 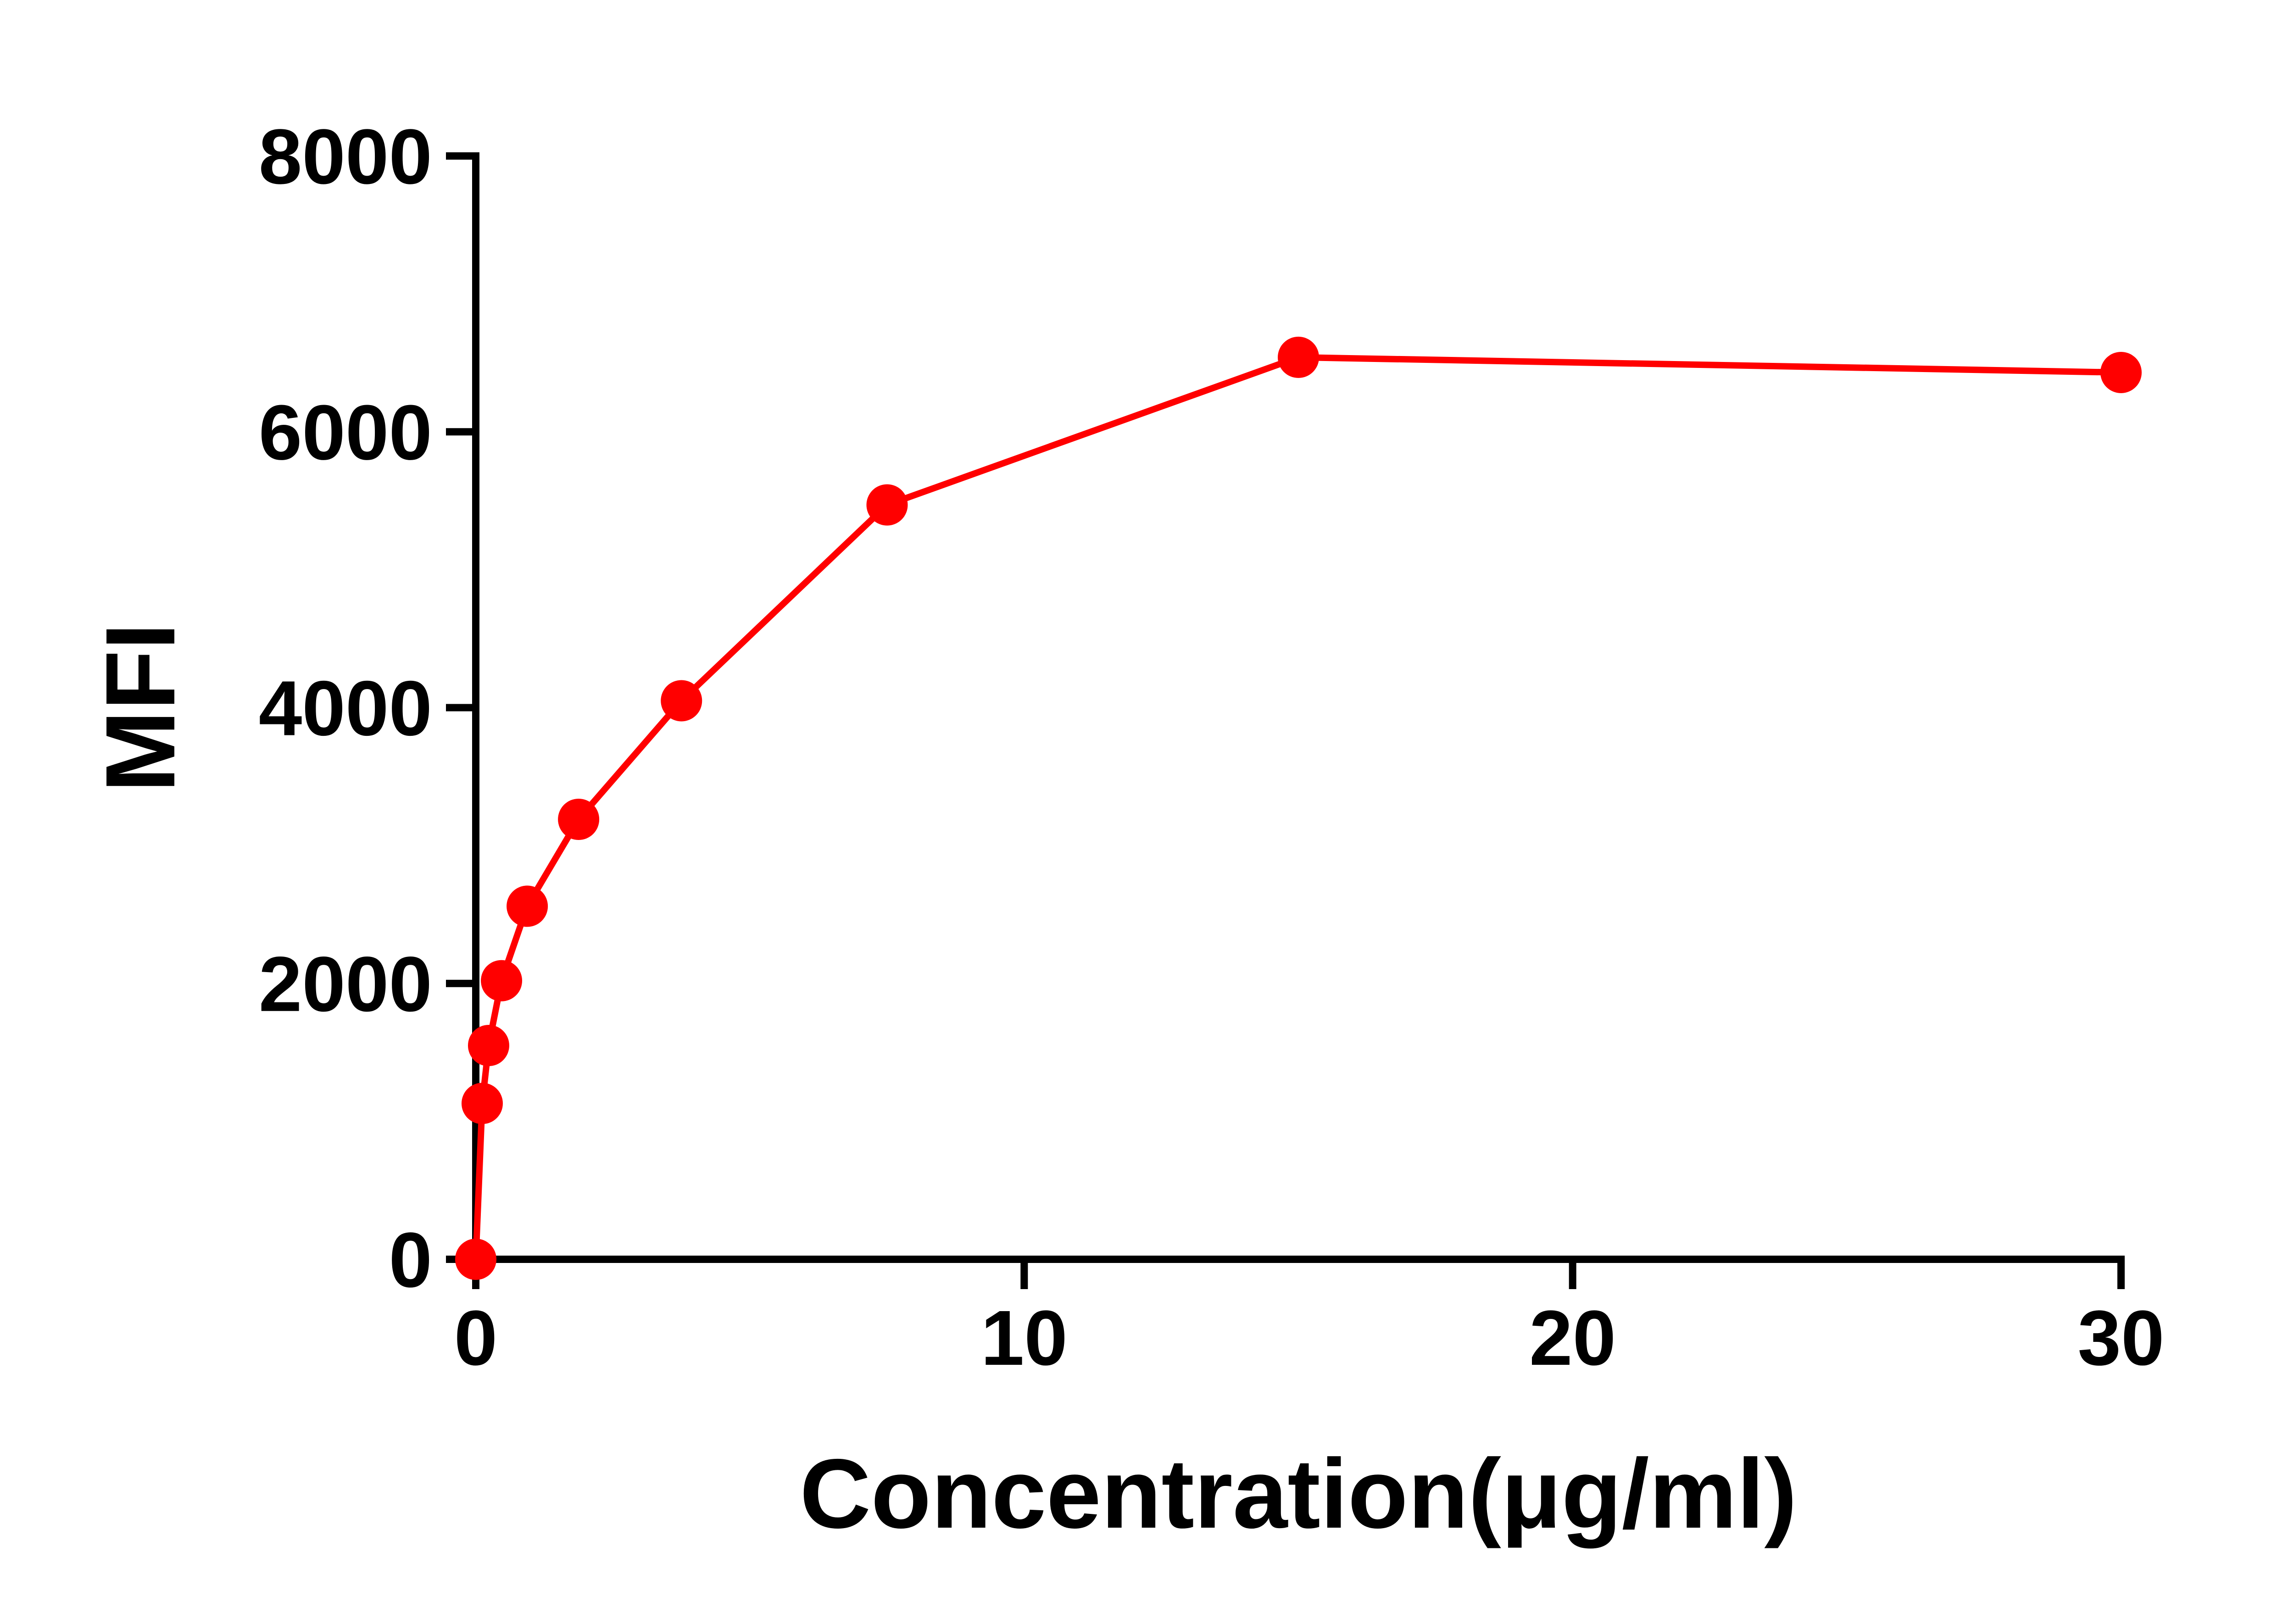 What do you see at coordinates (1309, 1320) in the screenshot?
I see `x-axis-ticks: 0 10 20 30` at bounding box center [1309, 1320].